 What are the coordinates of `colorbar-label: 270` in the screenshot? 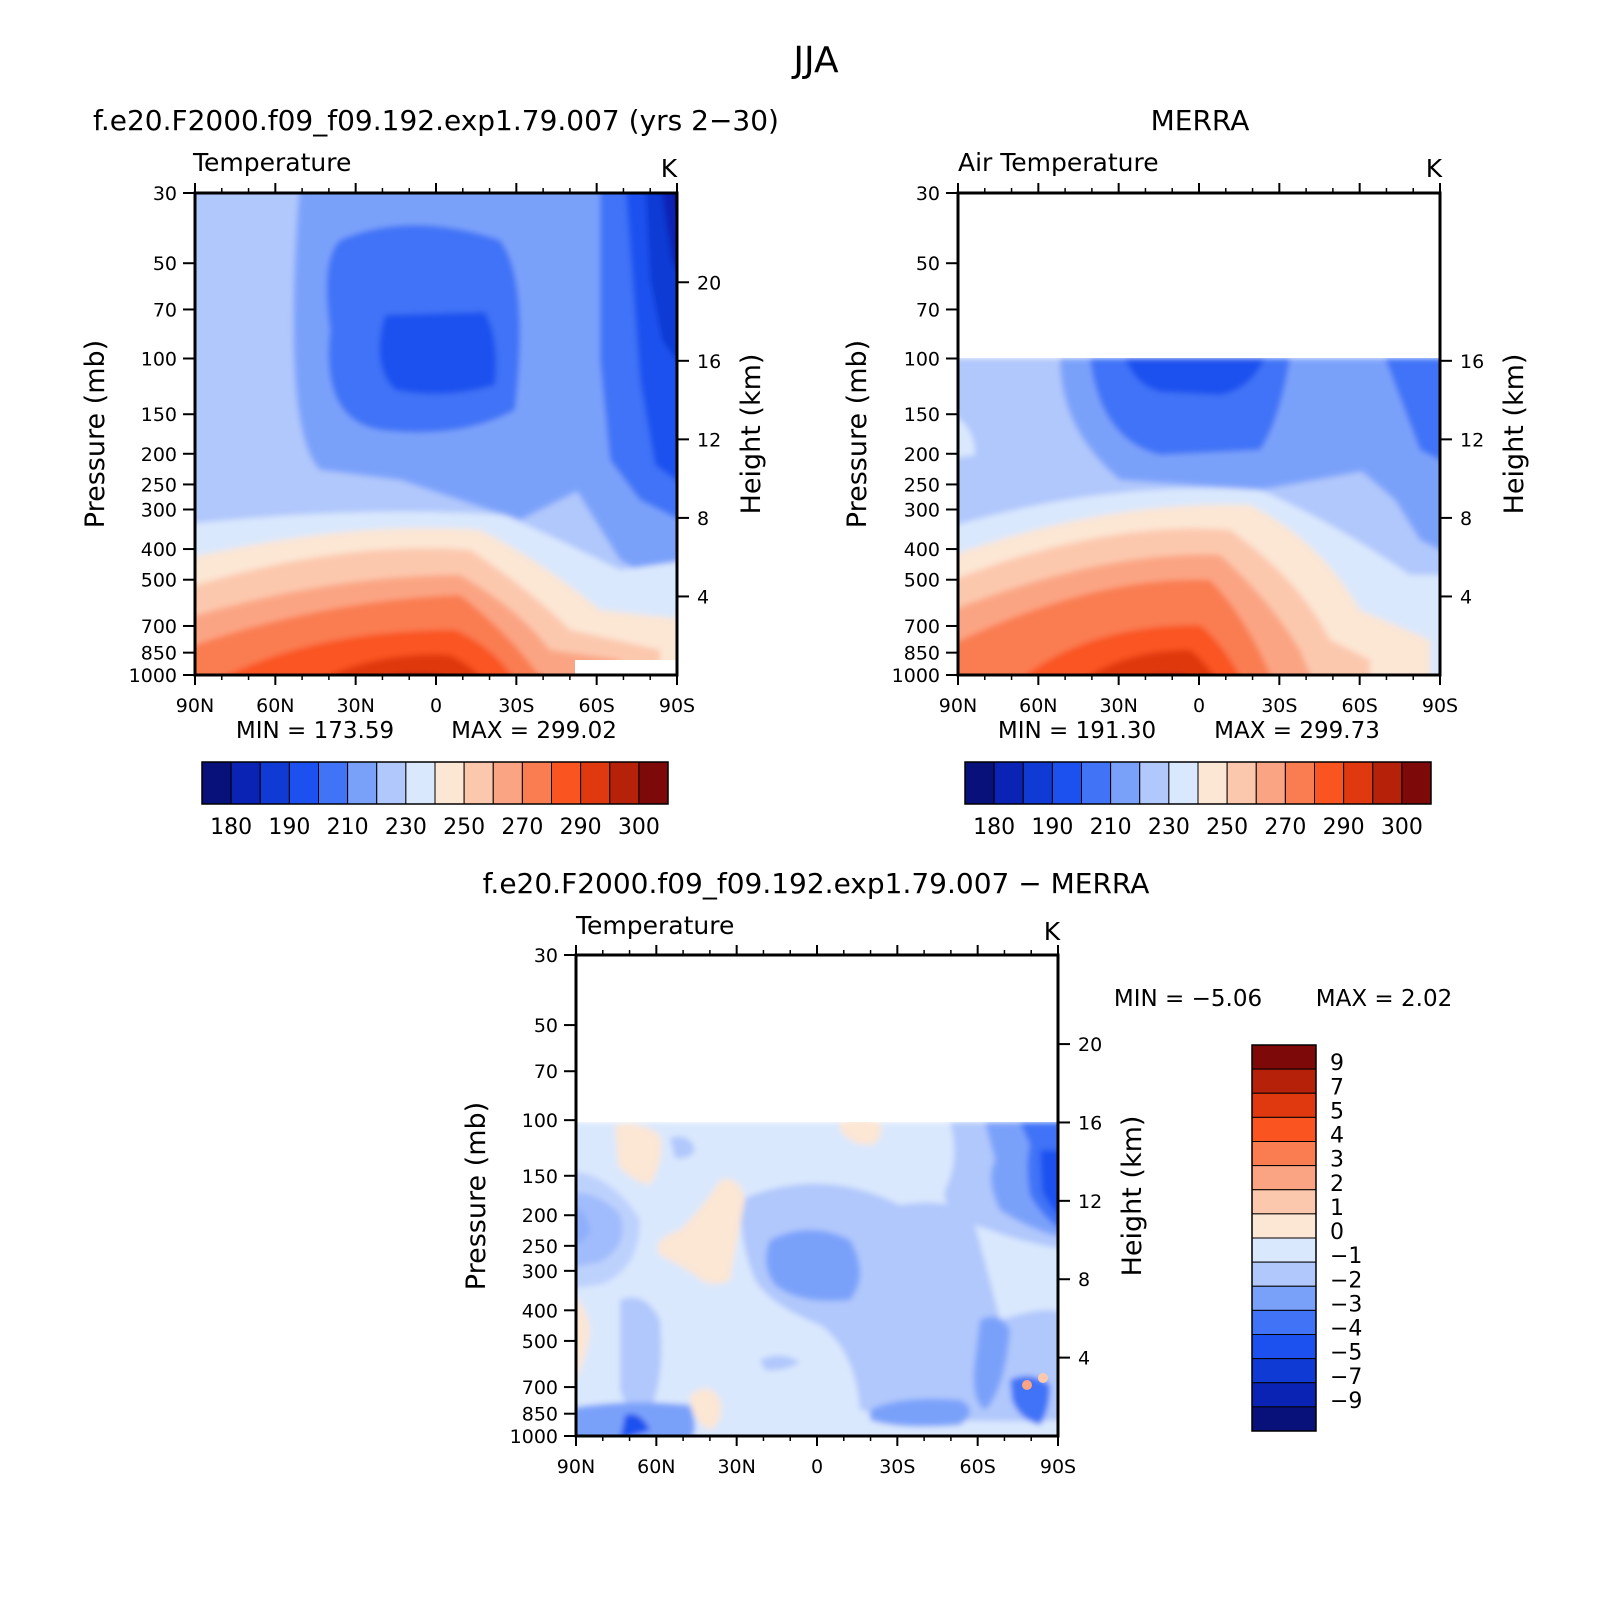 It's located at (522, 827).